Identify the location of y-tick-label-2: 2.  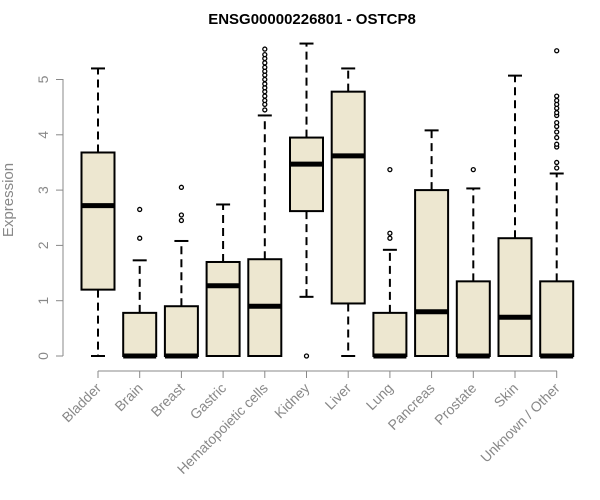
(43, 245).